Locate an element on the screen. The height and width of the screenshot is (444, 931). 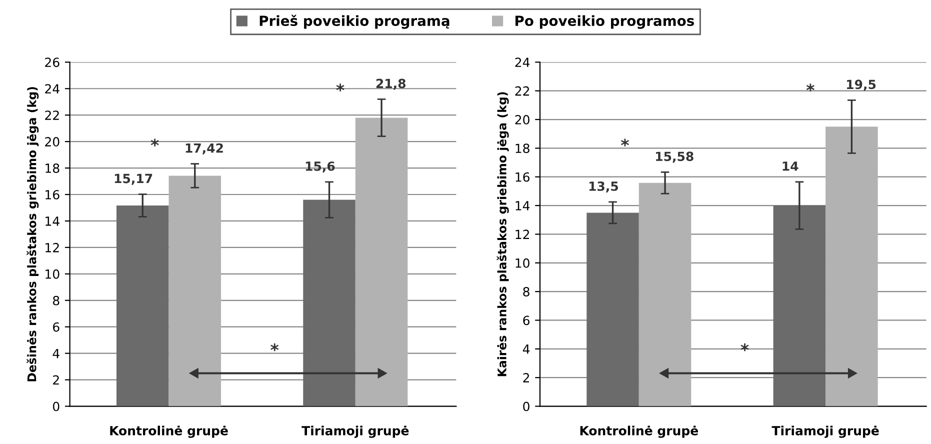
y-axis-title: Kairės rankos plaštakos griebimo jėga (kg) is located at coordinates (502, 234).